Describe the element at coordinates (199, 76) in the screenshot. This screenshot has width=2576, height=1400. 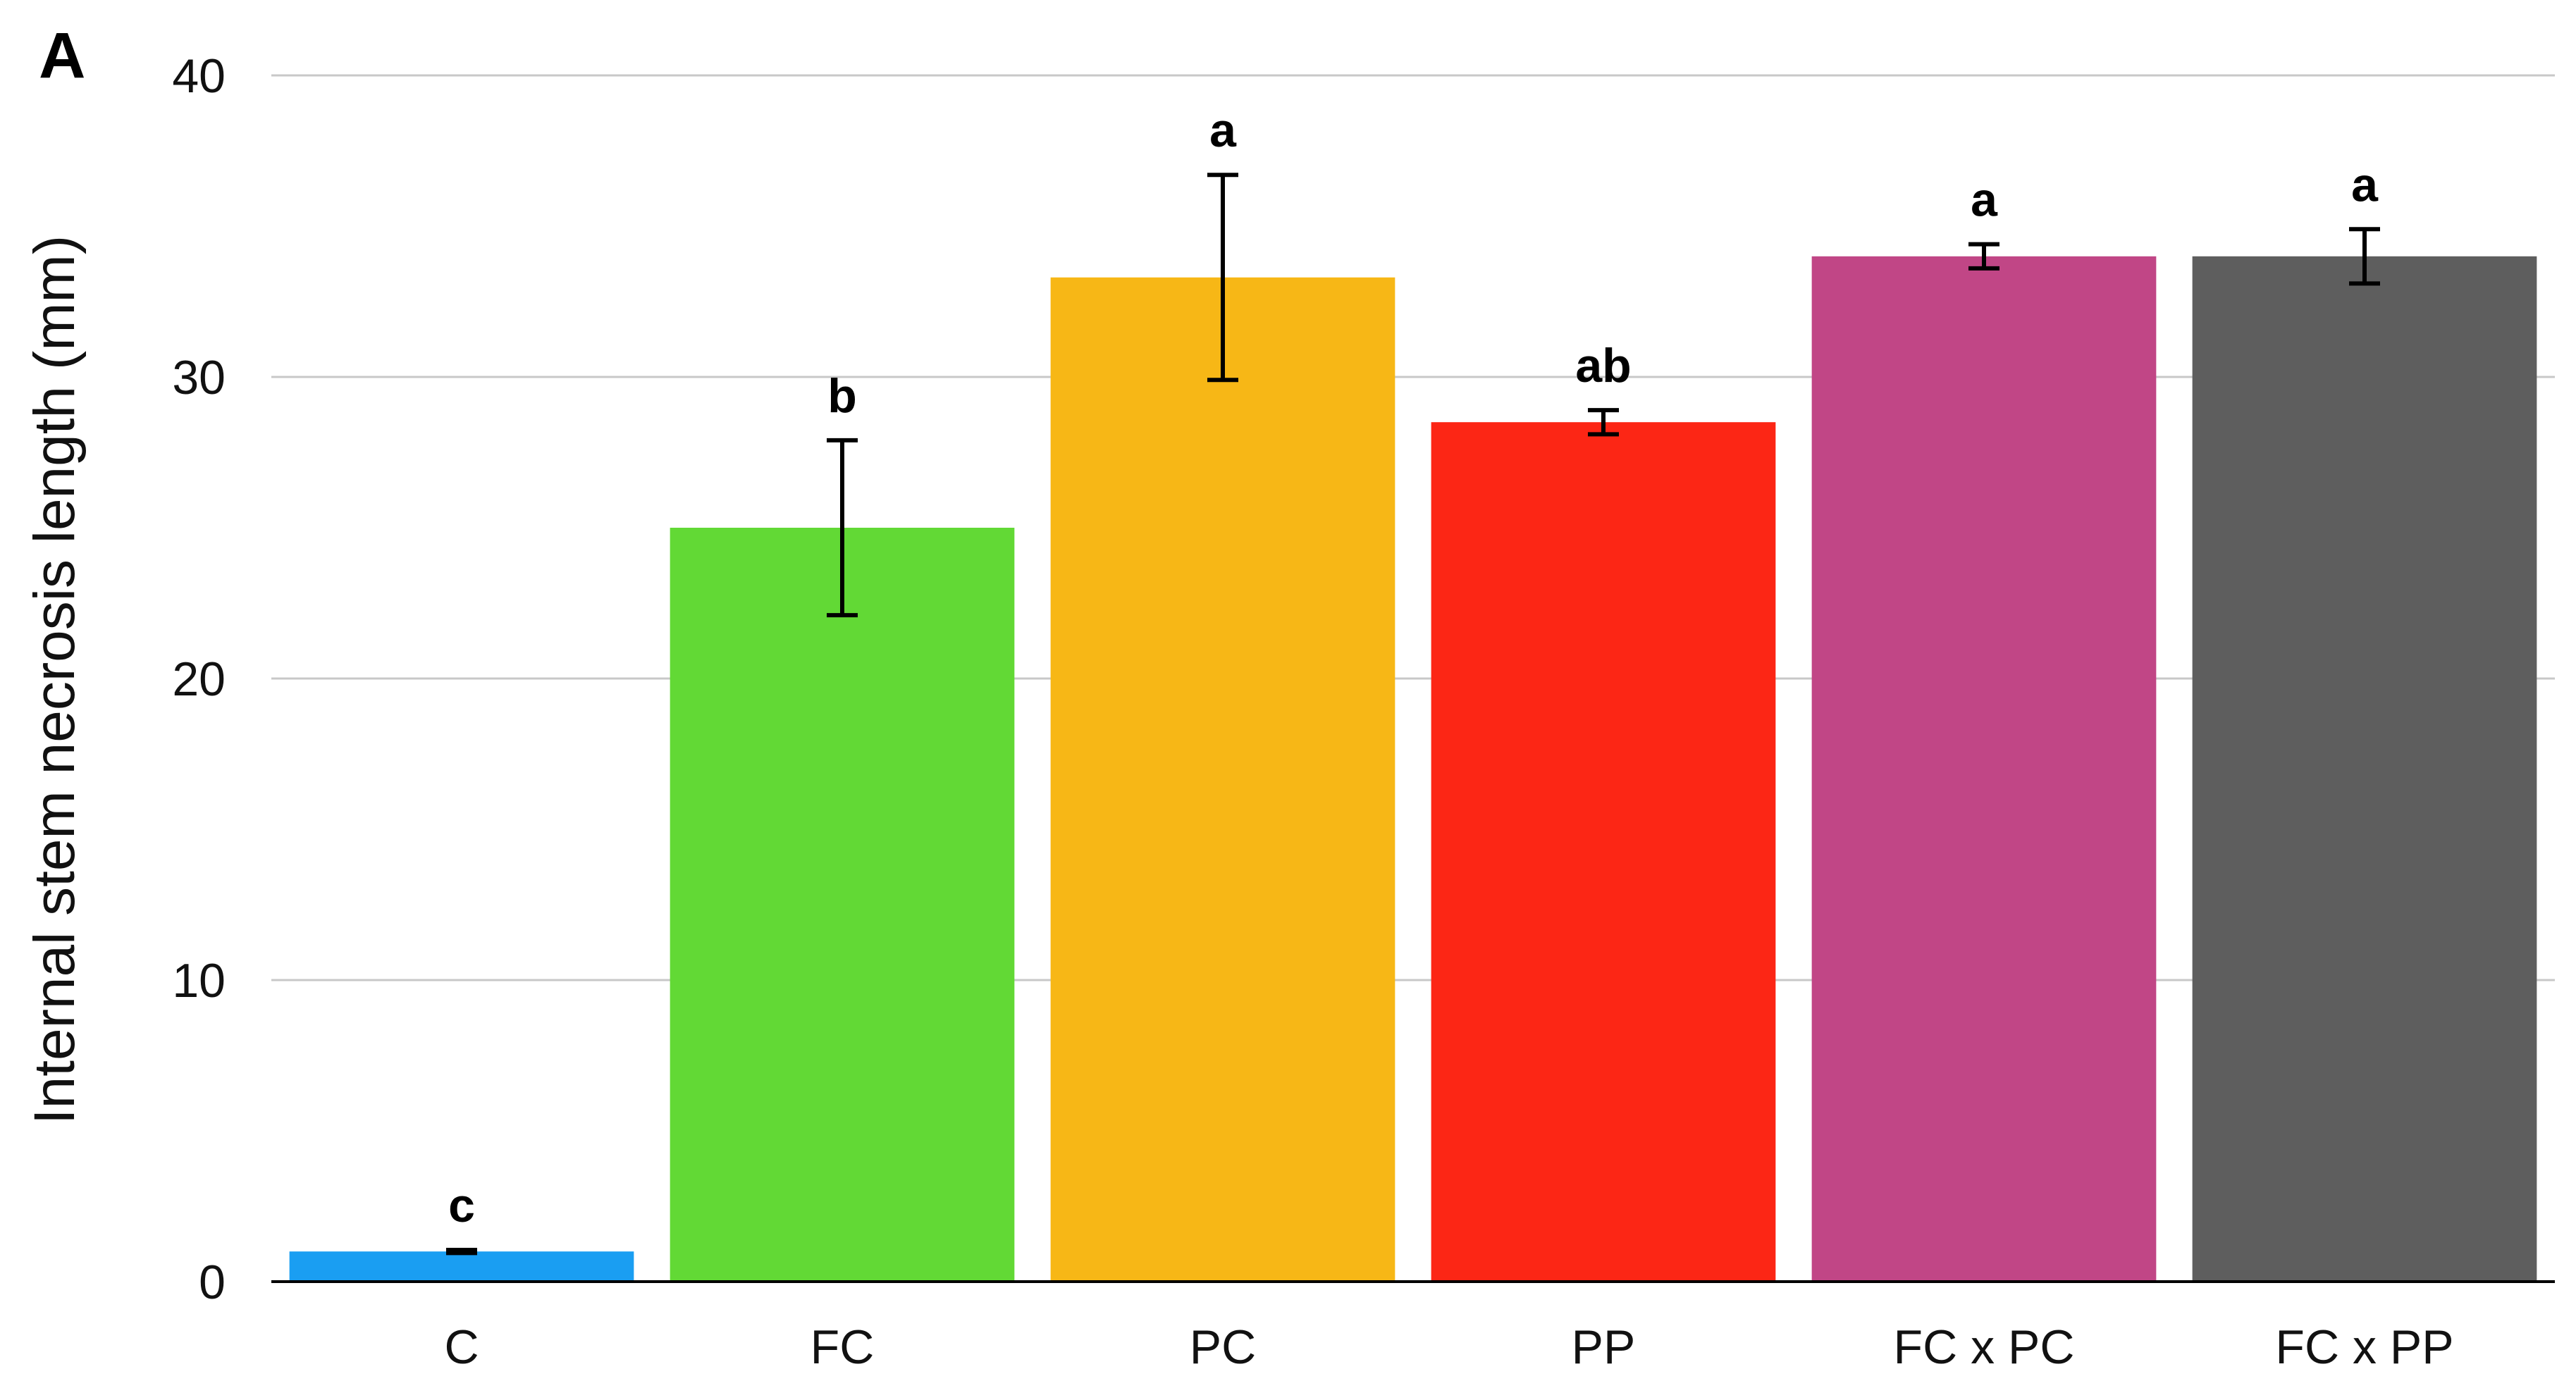
I see `y-tick-label: 40` at that location.